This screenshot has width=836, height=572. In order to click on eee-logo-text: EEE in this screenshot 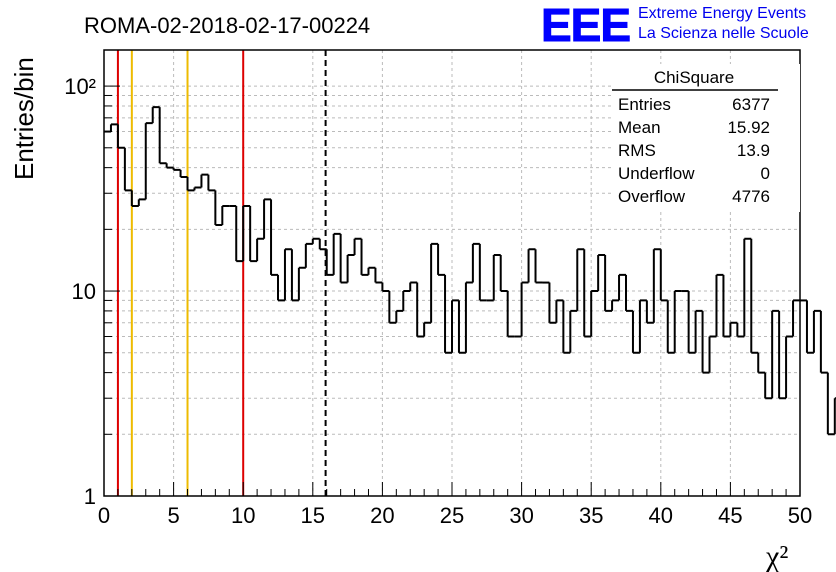, I will do `click(585, 25)`.